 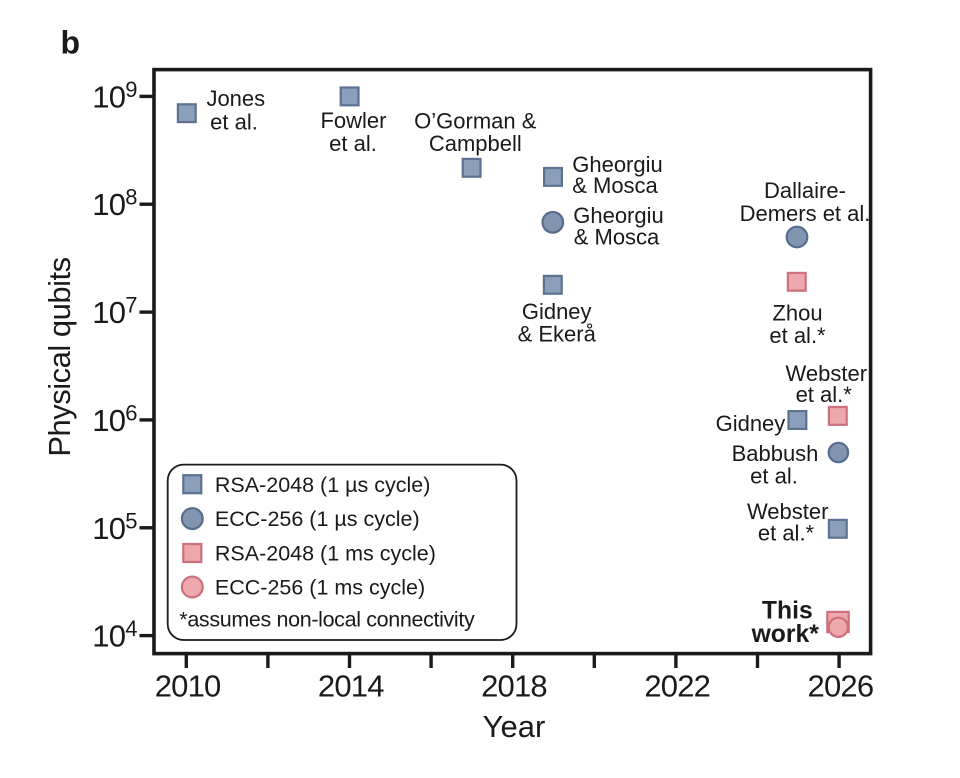 What do you see at coordinates (677, 685) in the screenshot?
I see `svg-text: 2022` at bounding box center [677, 685].